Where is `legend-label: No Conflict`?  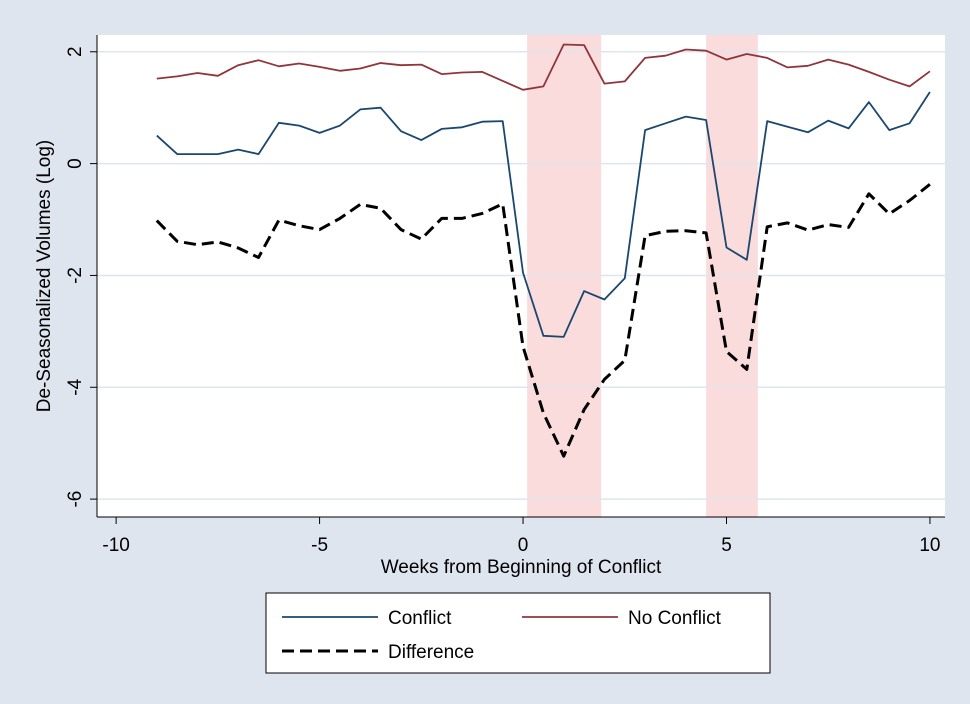
legend-label: No Conflict is located at coordinates (675, 618).